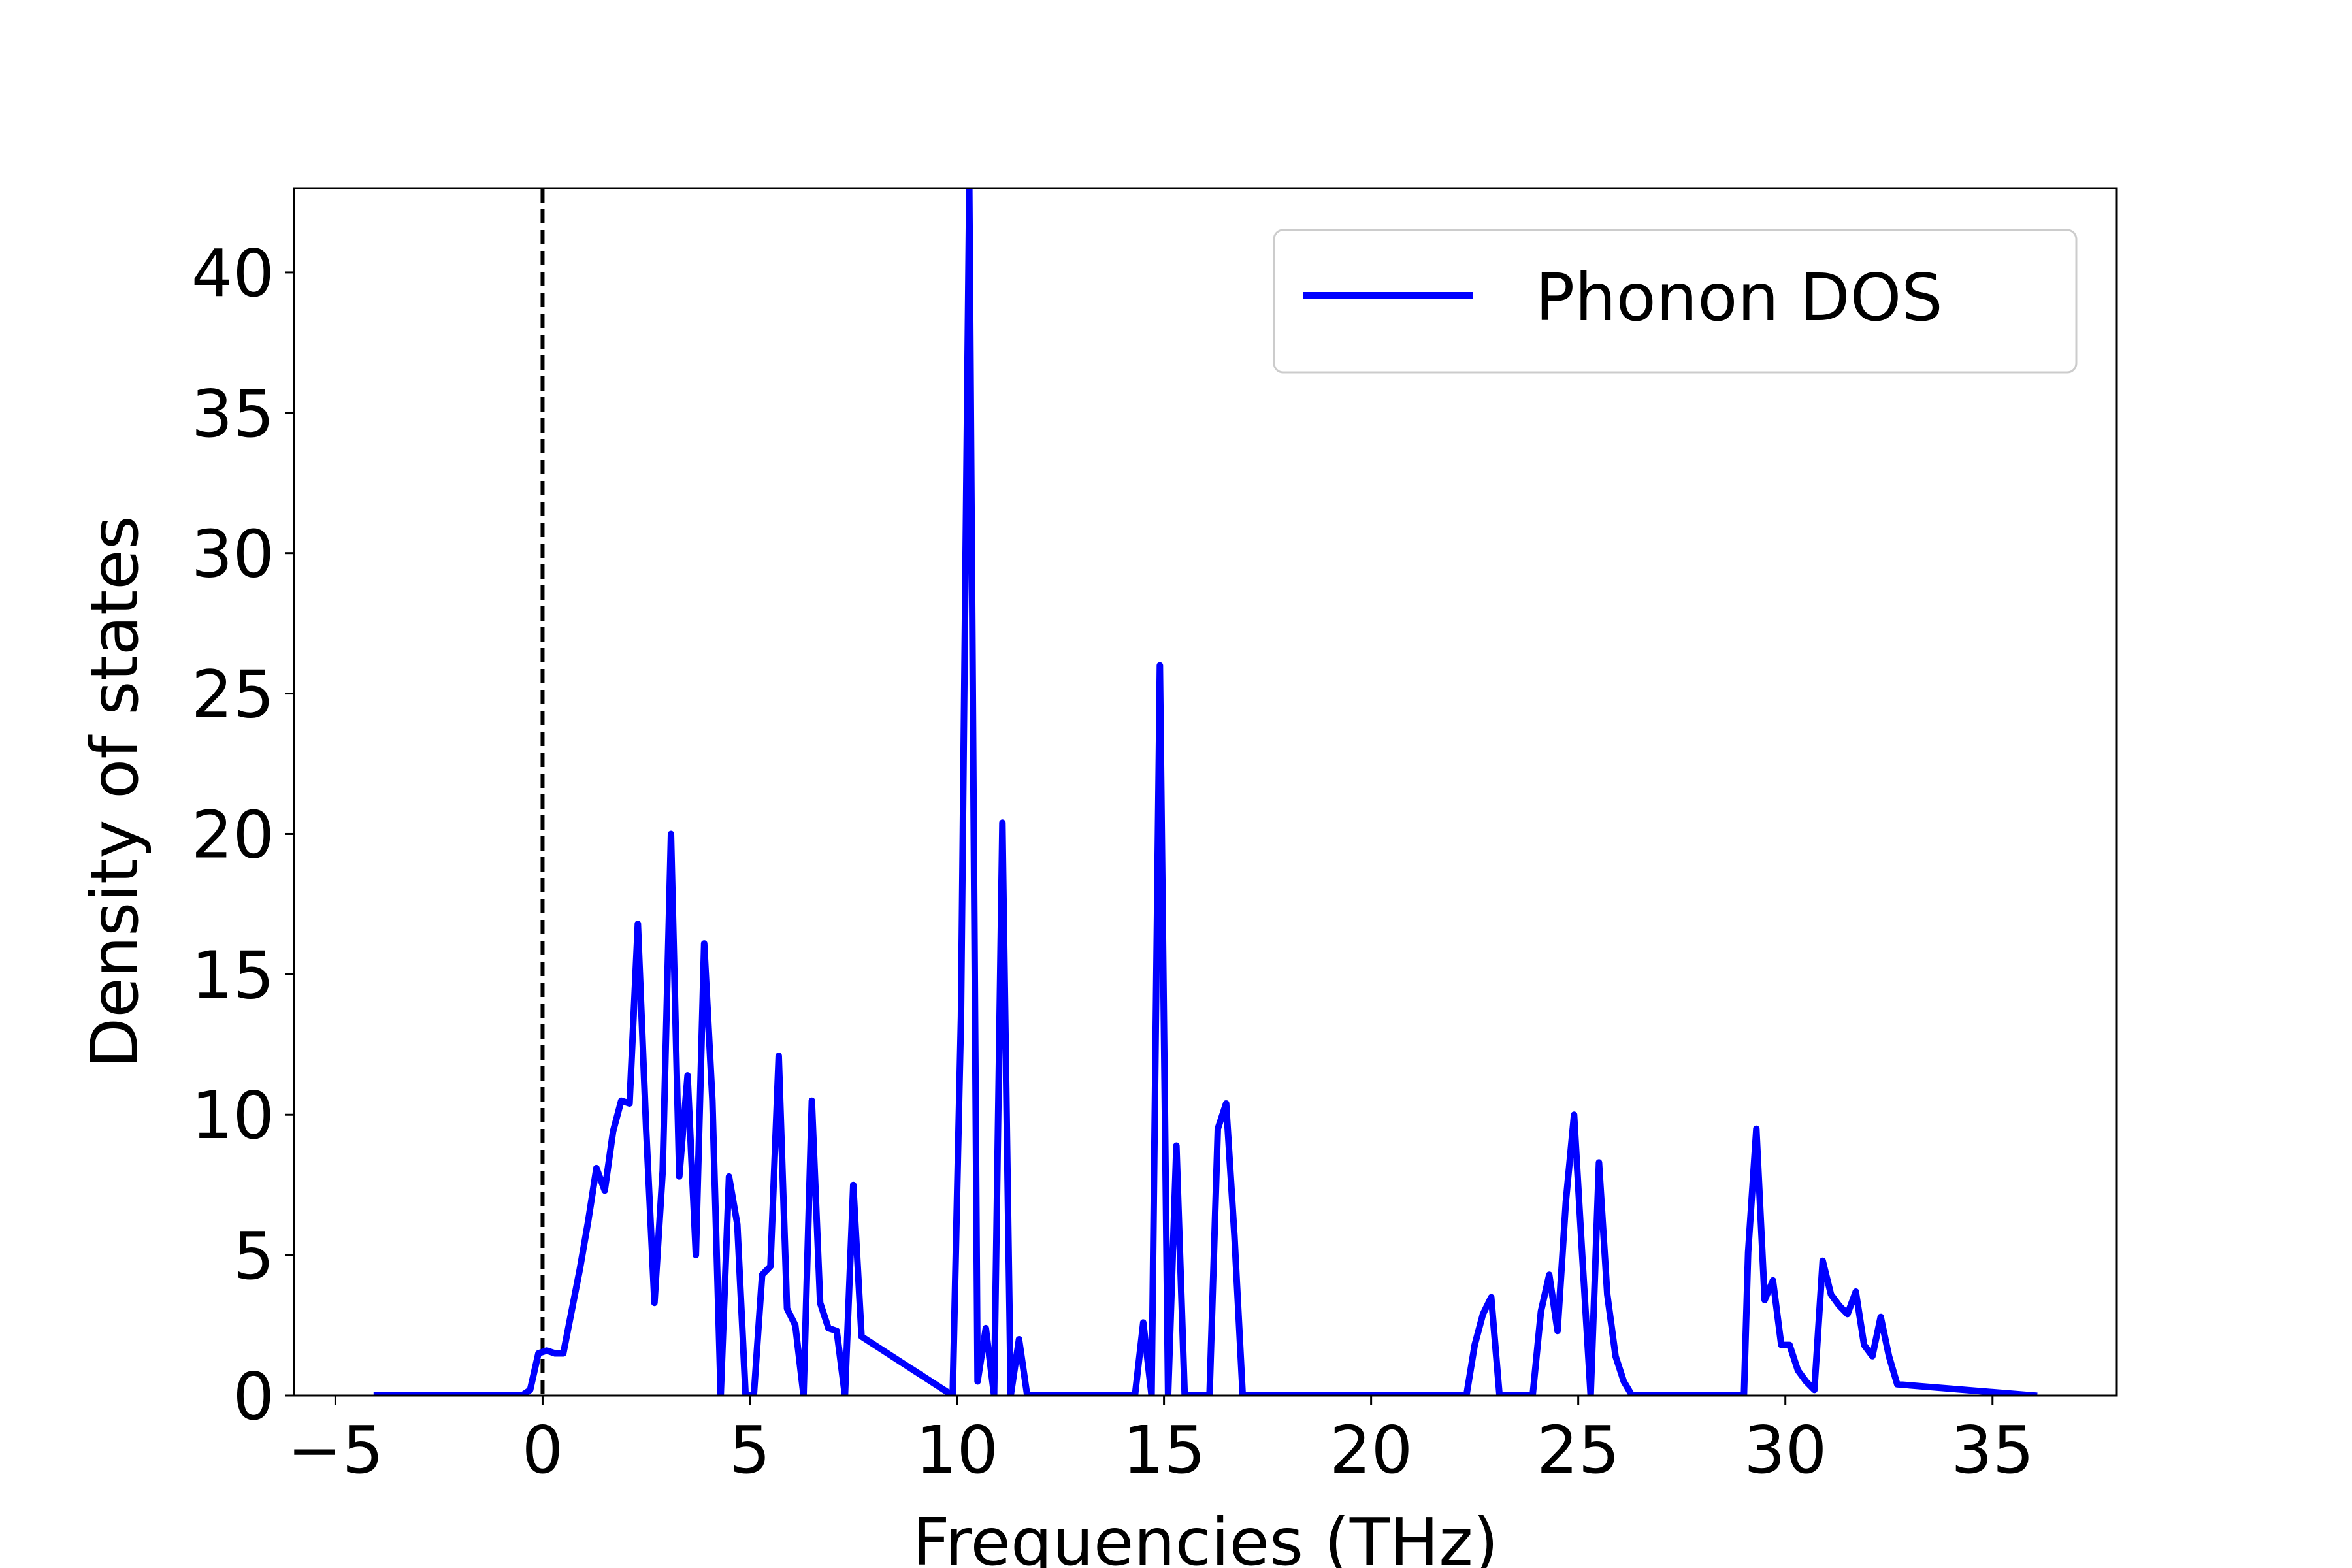 The height and width of the screenshot is (1568, 2352). Describe the element at coordinates (335, 1450) in the screenshot. I see `x-tick-label: −5` at that location.